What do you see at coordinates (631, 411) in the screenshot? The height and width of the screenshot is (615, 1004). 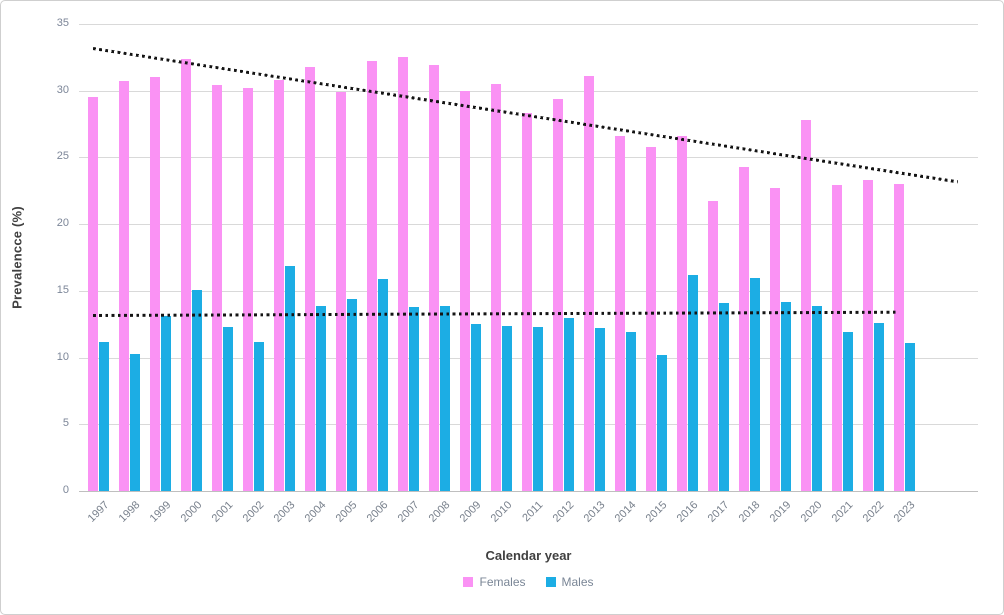 I see `bar-males-2014` at bounding box center [631, 411].